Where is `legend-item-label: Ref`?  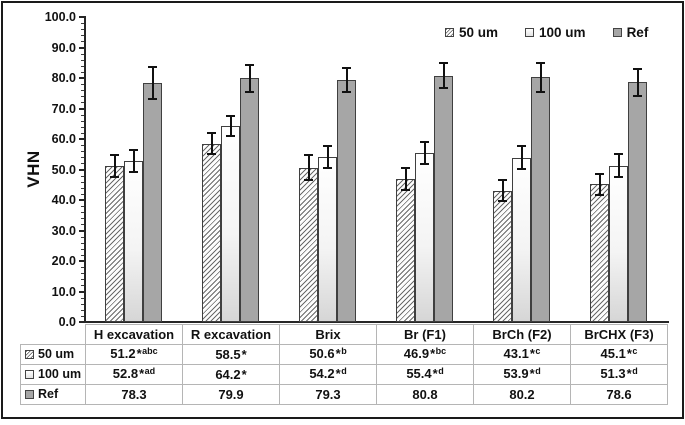
legend-item-label: Ref is located at coordinates (637, 32).